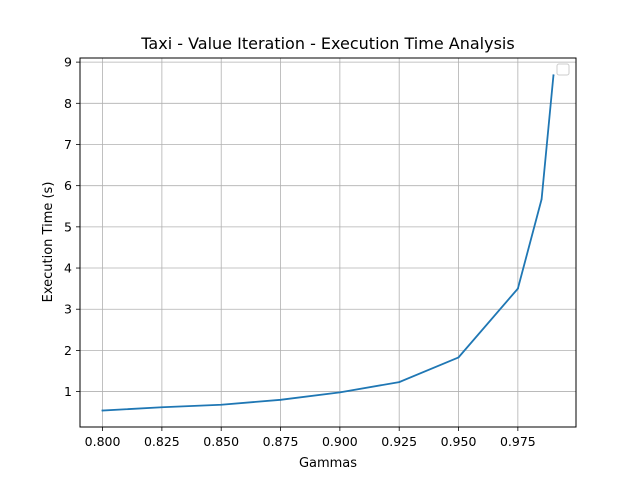 The height and width of the screenshot is (480, 640). I want to click on x-tick-label: 0.825, so click(162, 441).